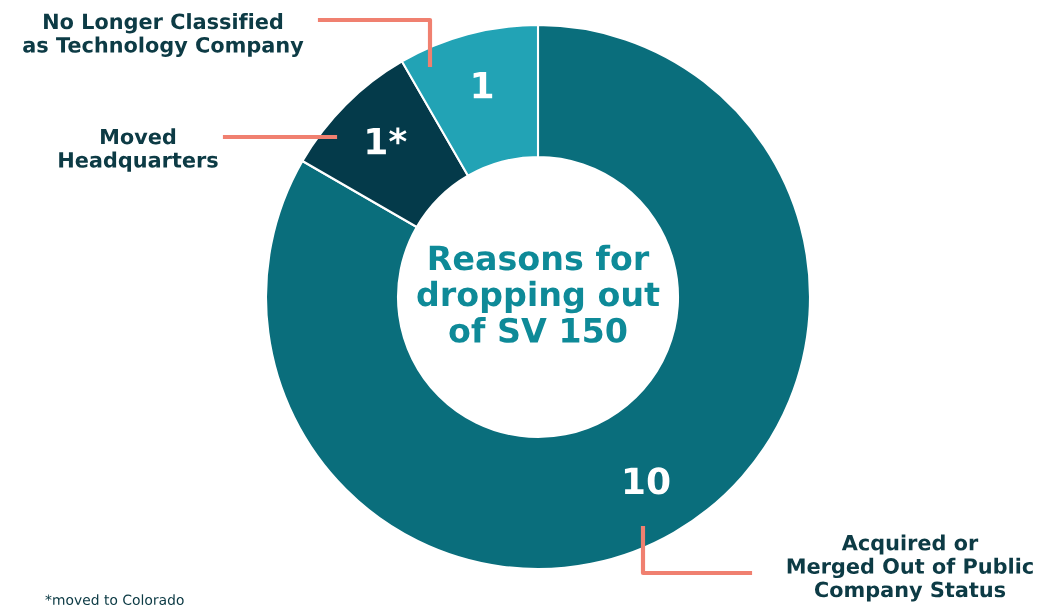 This screenshot has height=613, width=1044. Describe the element at coordinates (387, 141) in the screenshot. I see `data-label: 1*` at that location.